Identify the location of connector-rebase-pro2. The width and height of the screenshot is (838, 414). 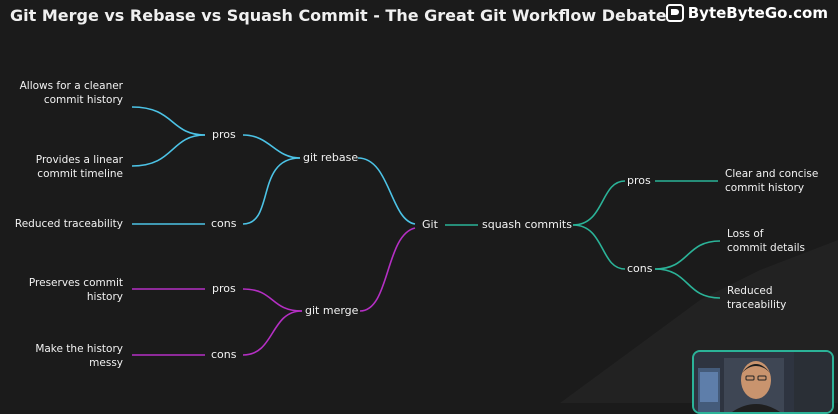
(168, 150).